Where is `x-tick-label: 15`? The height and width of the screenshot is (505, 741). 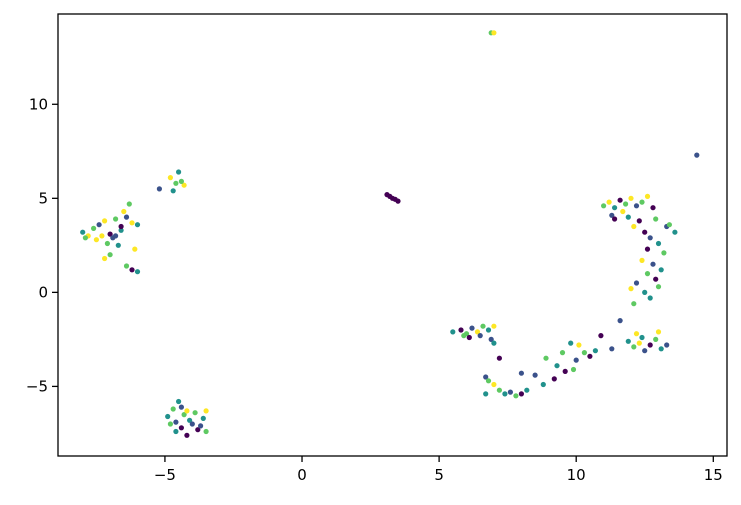
x-tick-label: 15 is located at coordinates (713, 475).